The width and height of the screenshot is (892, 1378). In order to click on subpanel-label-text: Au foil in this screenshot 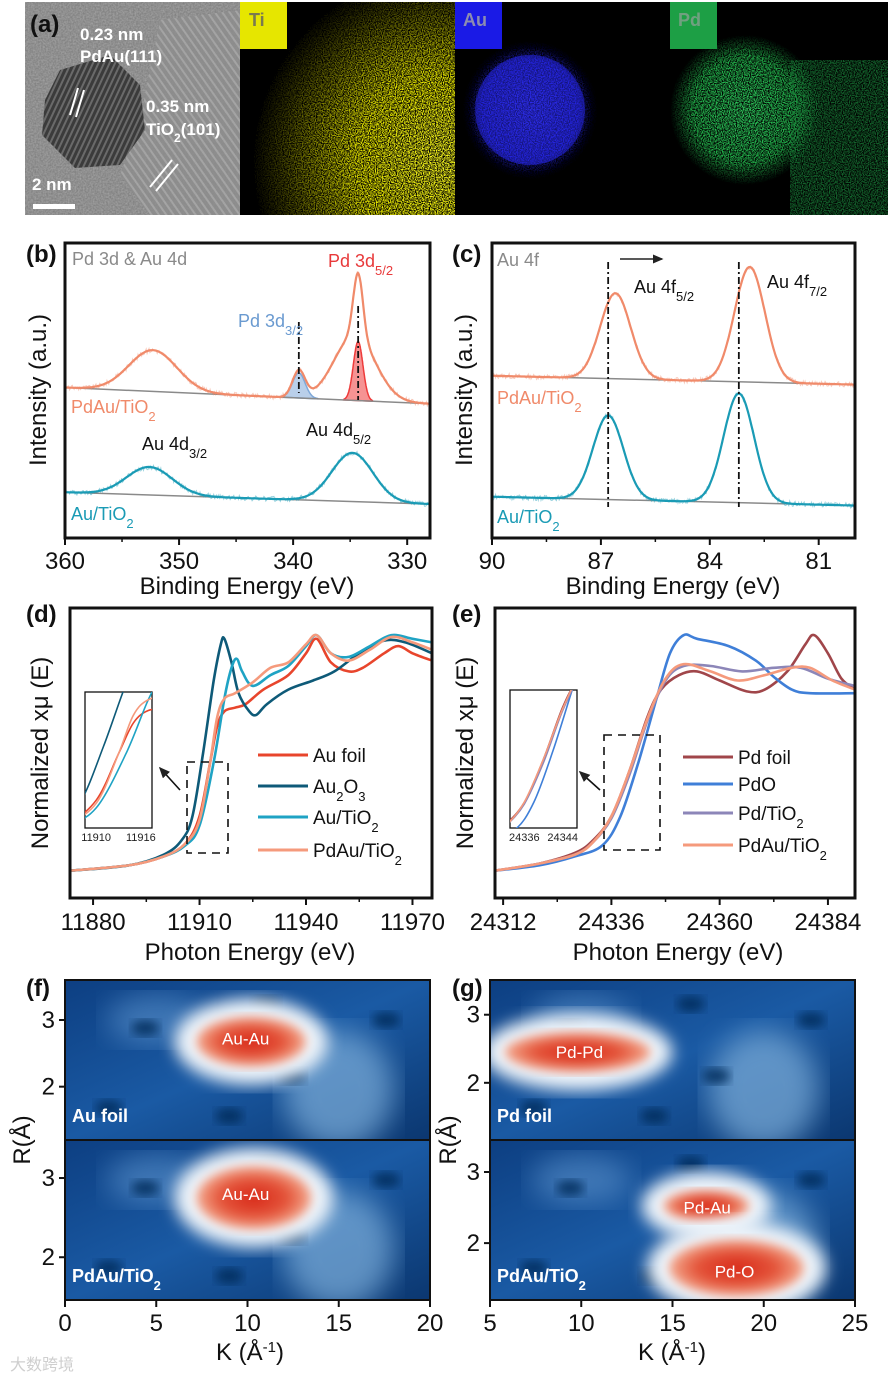, I will do `click(100, 1116)`.